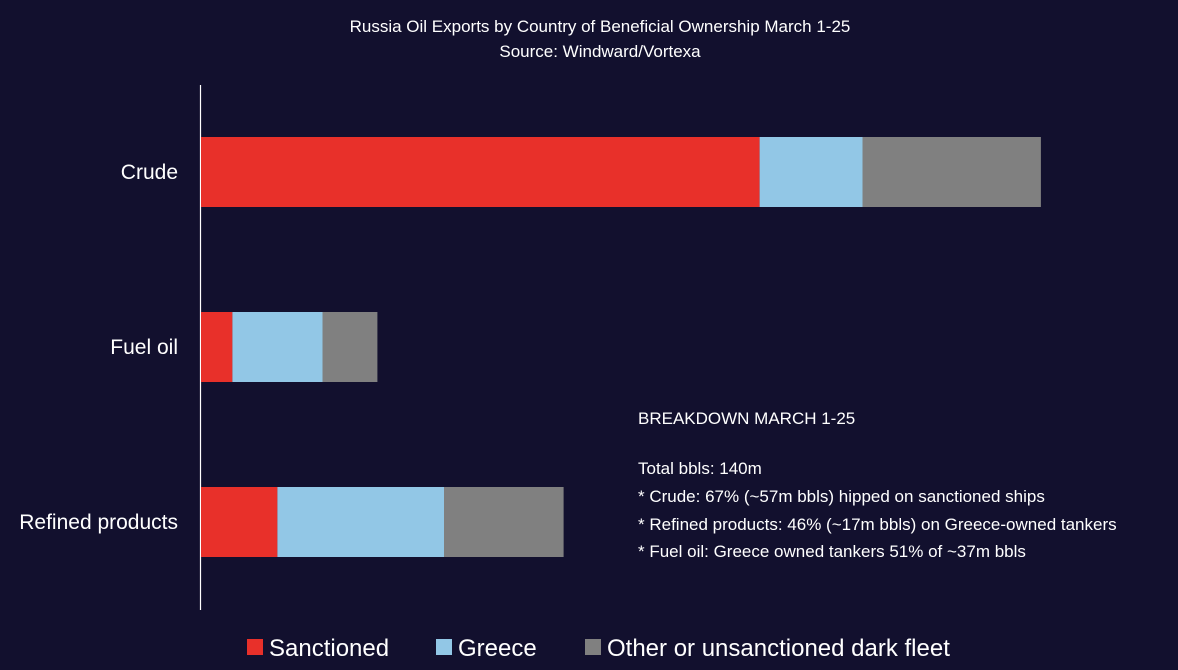  Describe the element at coordinates (255, 647) in the screenshot. I see `legend-swatch-sanctioned` at that location.